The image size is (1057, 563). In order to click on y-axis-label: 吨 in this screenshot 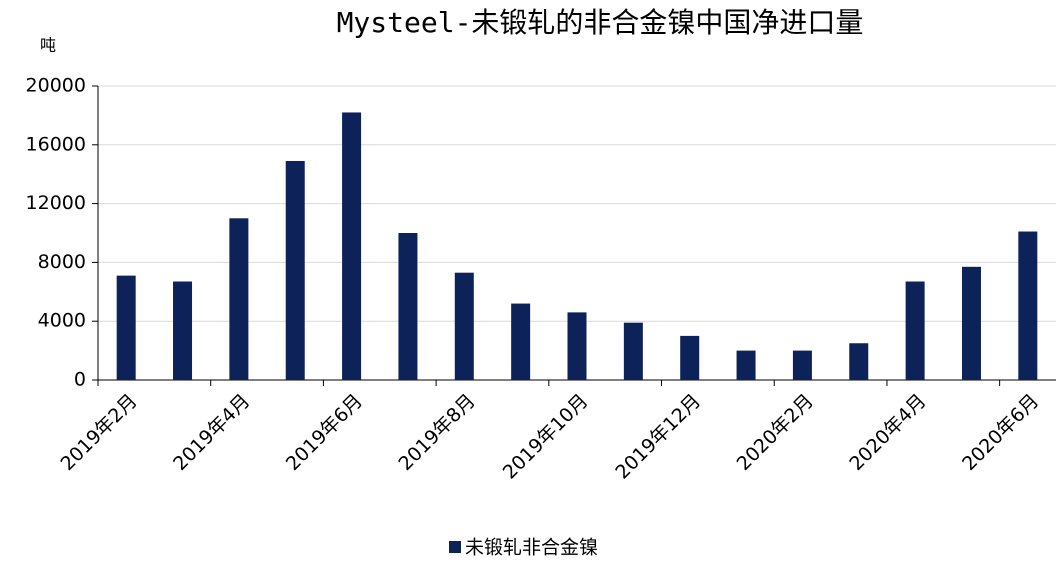, I will do `click(48, 45)`.